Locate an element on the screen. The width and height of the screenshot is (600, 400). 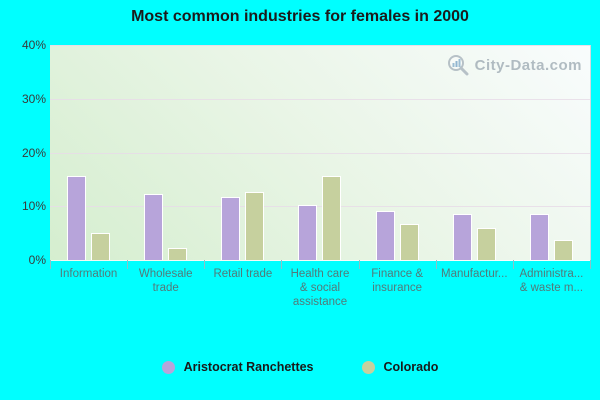
x-category-label: Health care & social assistance is located at coordinates (320, 288).